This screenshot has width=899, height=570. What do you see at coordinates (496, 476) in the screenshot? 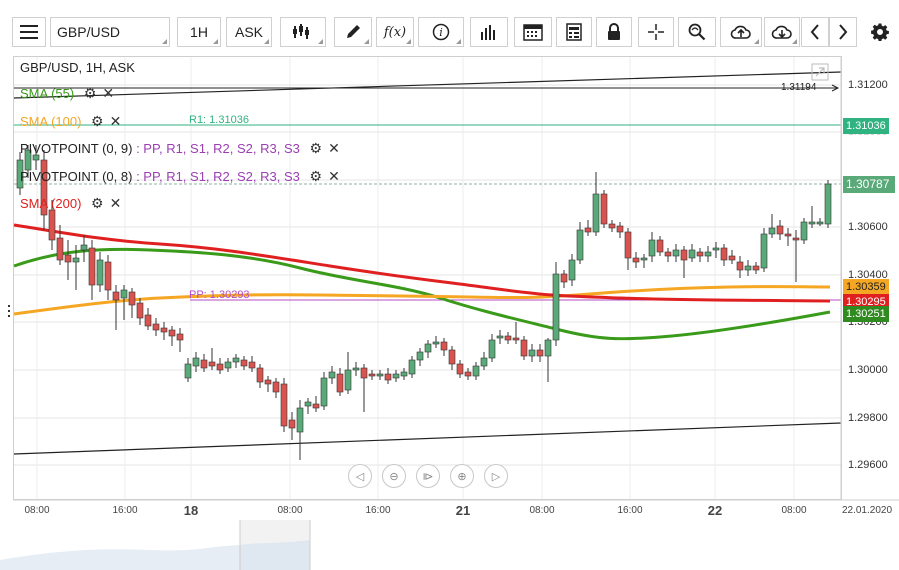
I see `scroll-forward-button: ▷` at bounding box center [496, 476].